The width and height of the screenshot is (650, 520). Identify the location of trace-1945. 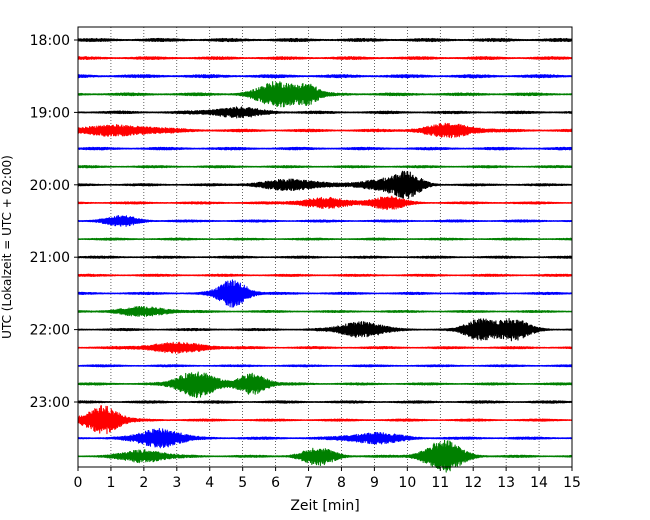
(325, 167).